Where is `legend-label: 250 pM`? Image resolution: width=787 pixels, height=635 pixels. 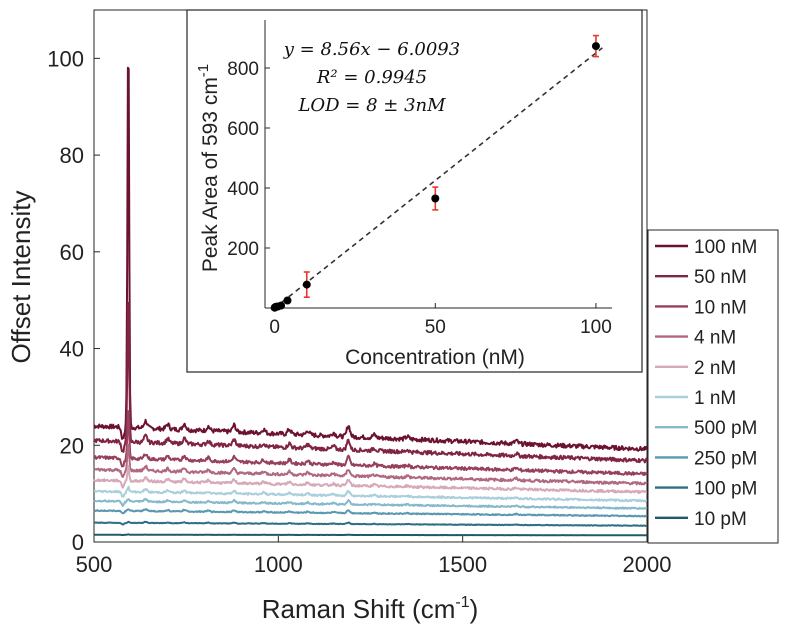 legend-label: 250 pM is located at coordinates (725, 458).